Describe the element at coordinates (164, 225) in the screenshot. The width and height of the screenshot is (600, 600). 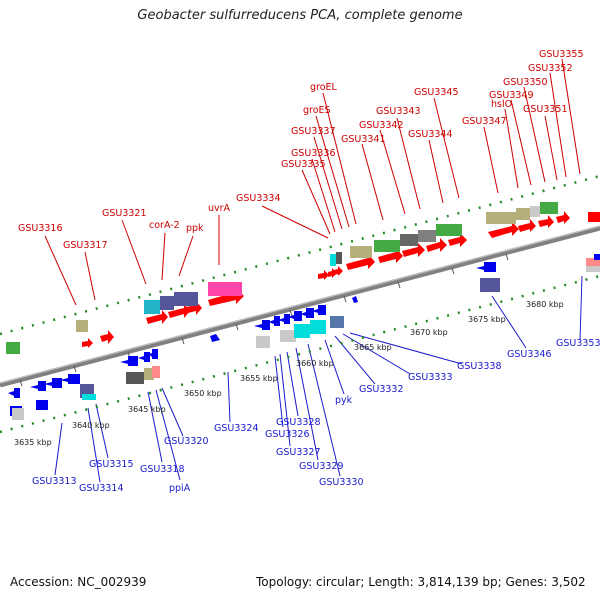
I see `gene-label-top: corA-2` at that location.